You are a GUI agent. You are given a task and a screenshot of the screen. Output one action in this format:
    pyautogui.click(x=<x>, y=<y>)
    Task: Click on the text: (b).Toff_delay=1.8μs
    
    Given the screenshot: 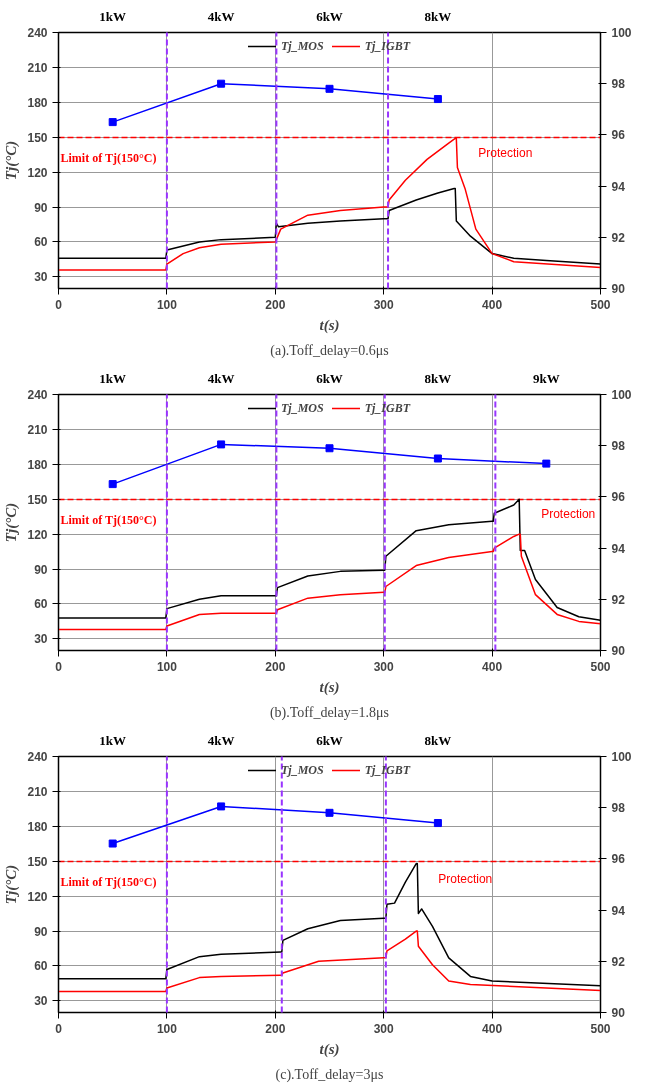 What is the action you would take?
    pyautogui.click(x=329, y=712)
    